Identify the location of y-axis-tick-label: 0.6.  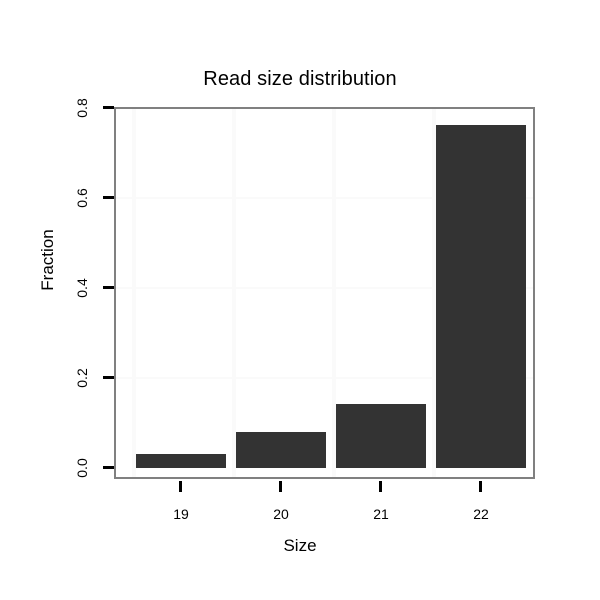
(82, 198).